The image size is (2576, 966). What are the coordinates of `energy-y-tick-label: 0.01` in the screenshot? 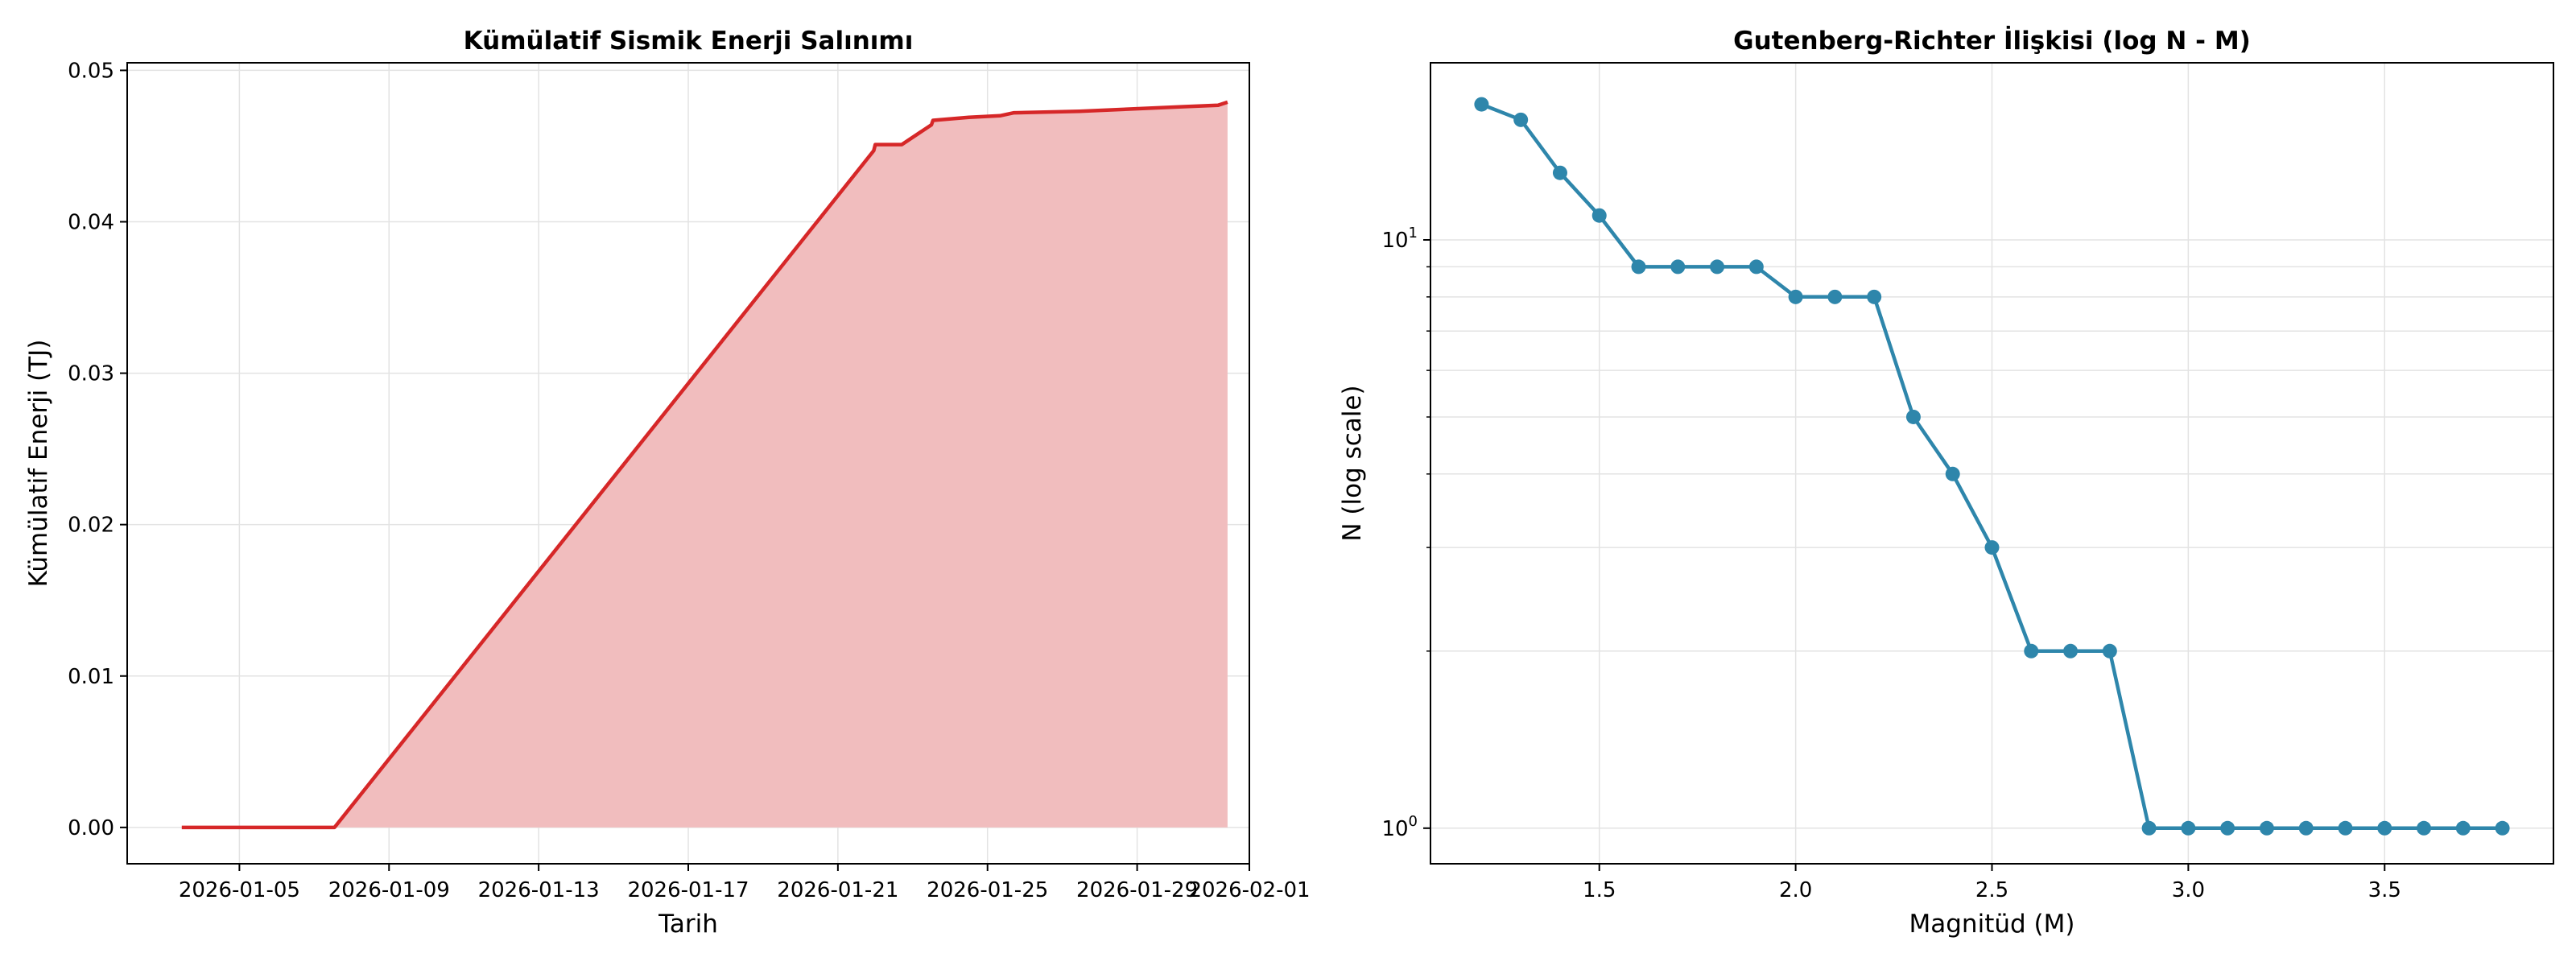 It's located at (91, 677).